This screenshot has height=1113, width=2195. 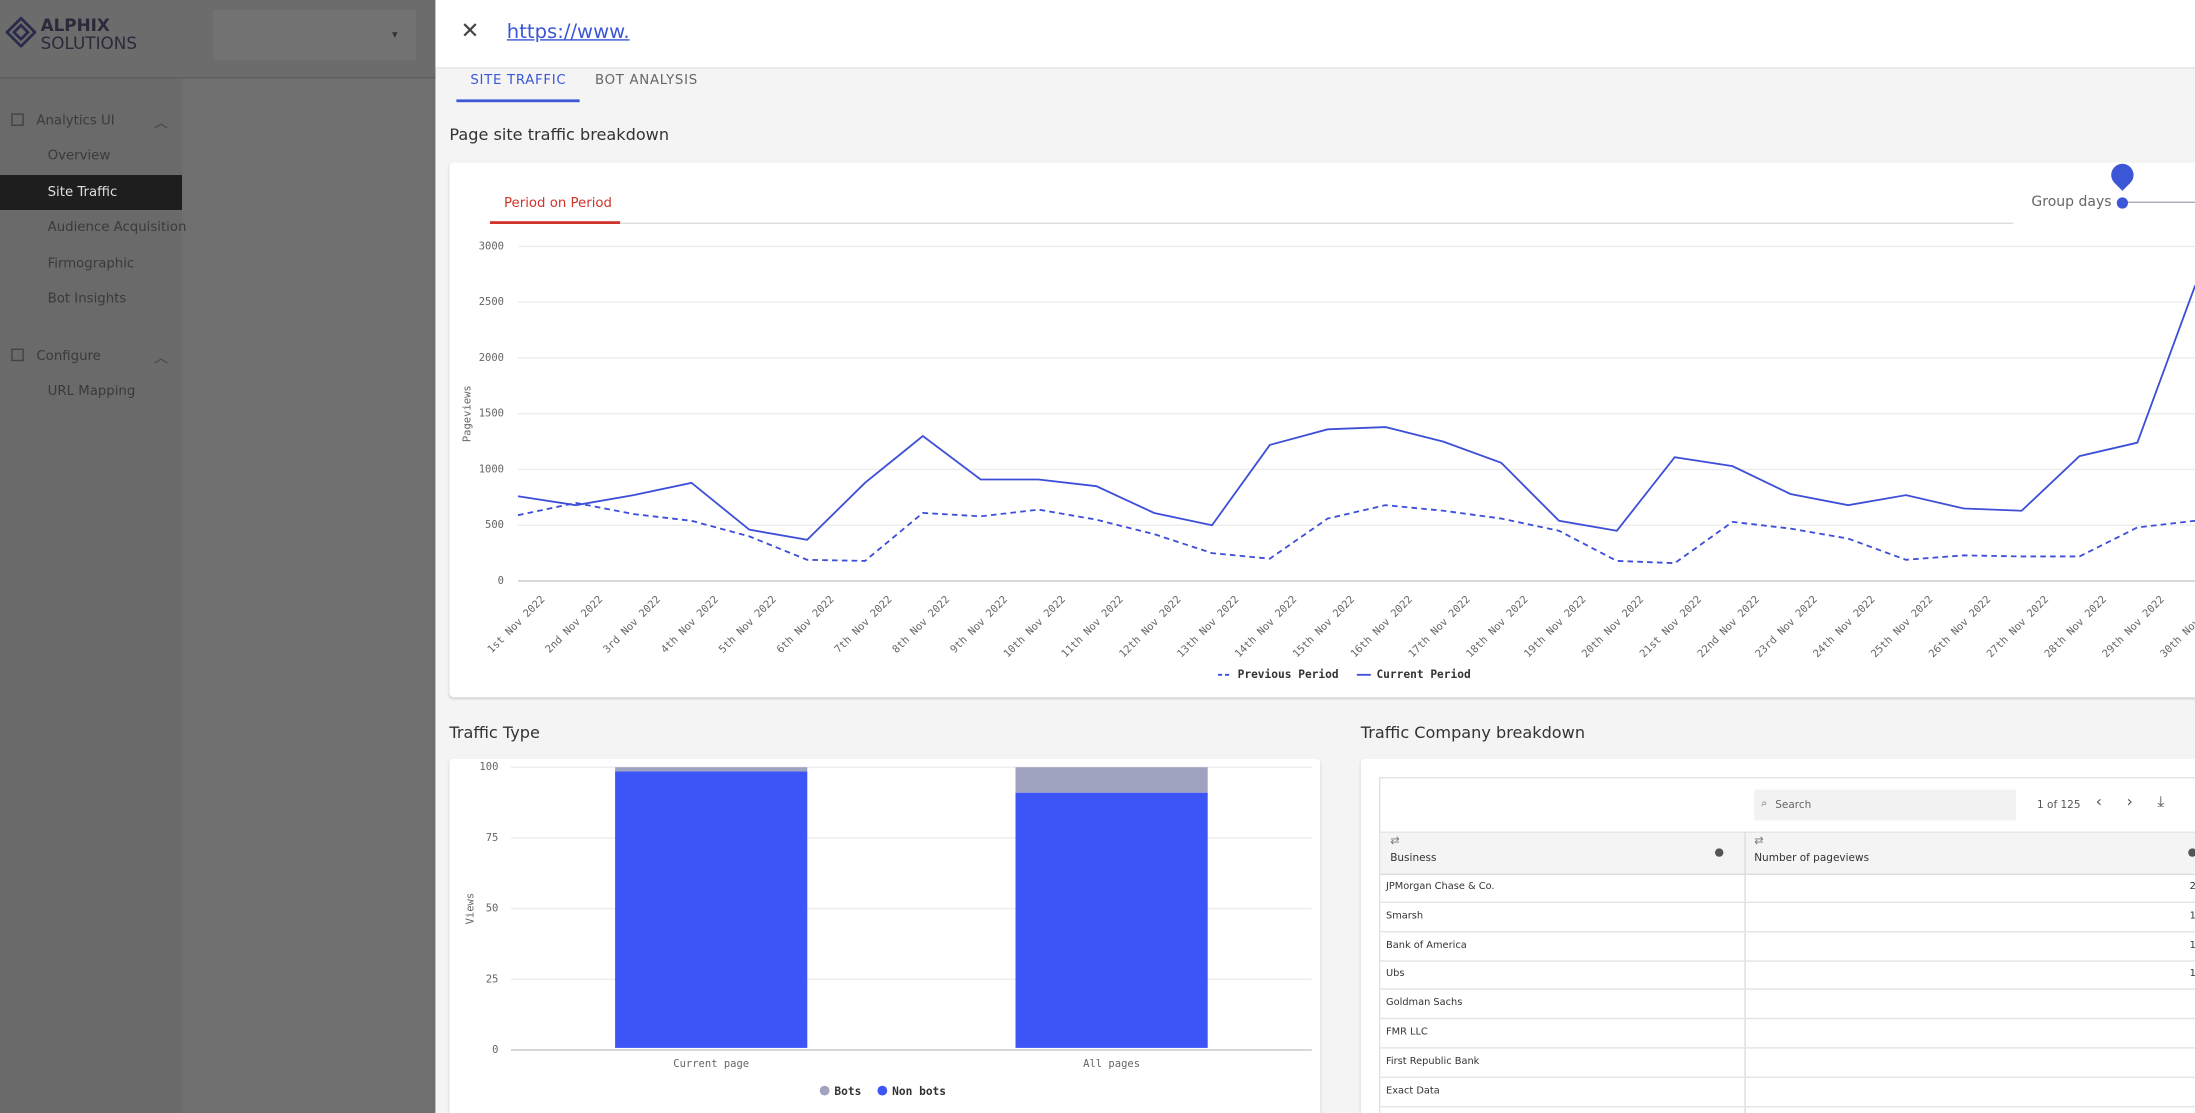 What do you see at coordinates (75, 121) in the screenshot?
I see `menu-group: Analytics UI` at bounding box center [75, 121].